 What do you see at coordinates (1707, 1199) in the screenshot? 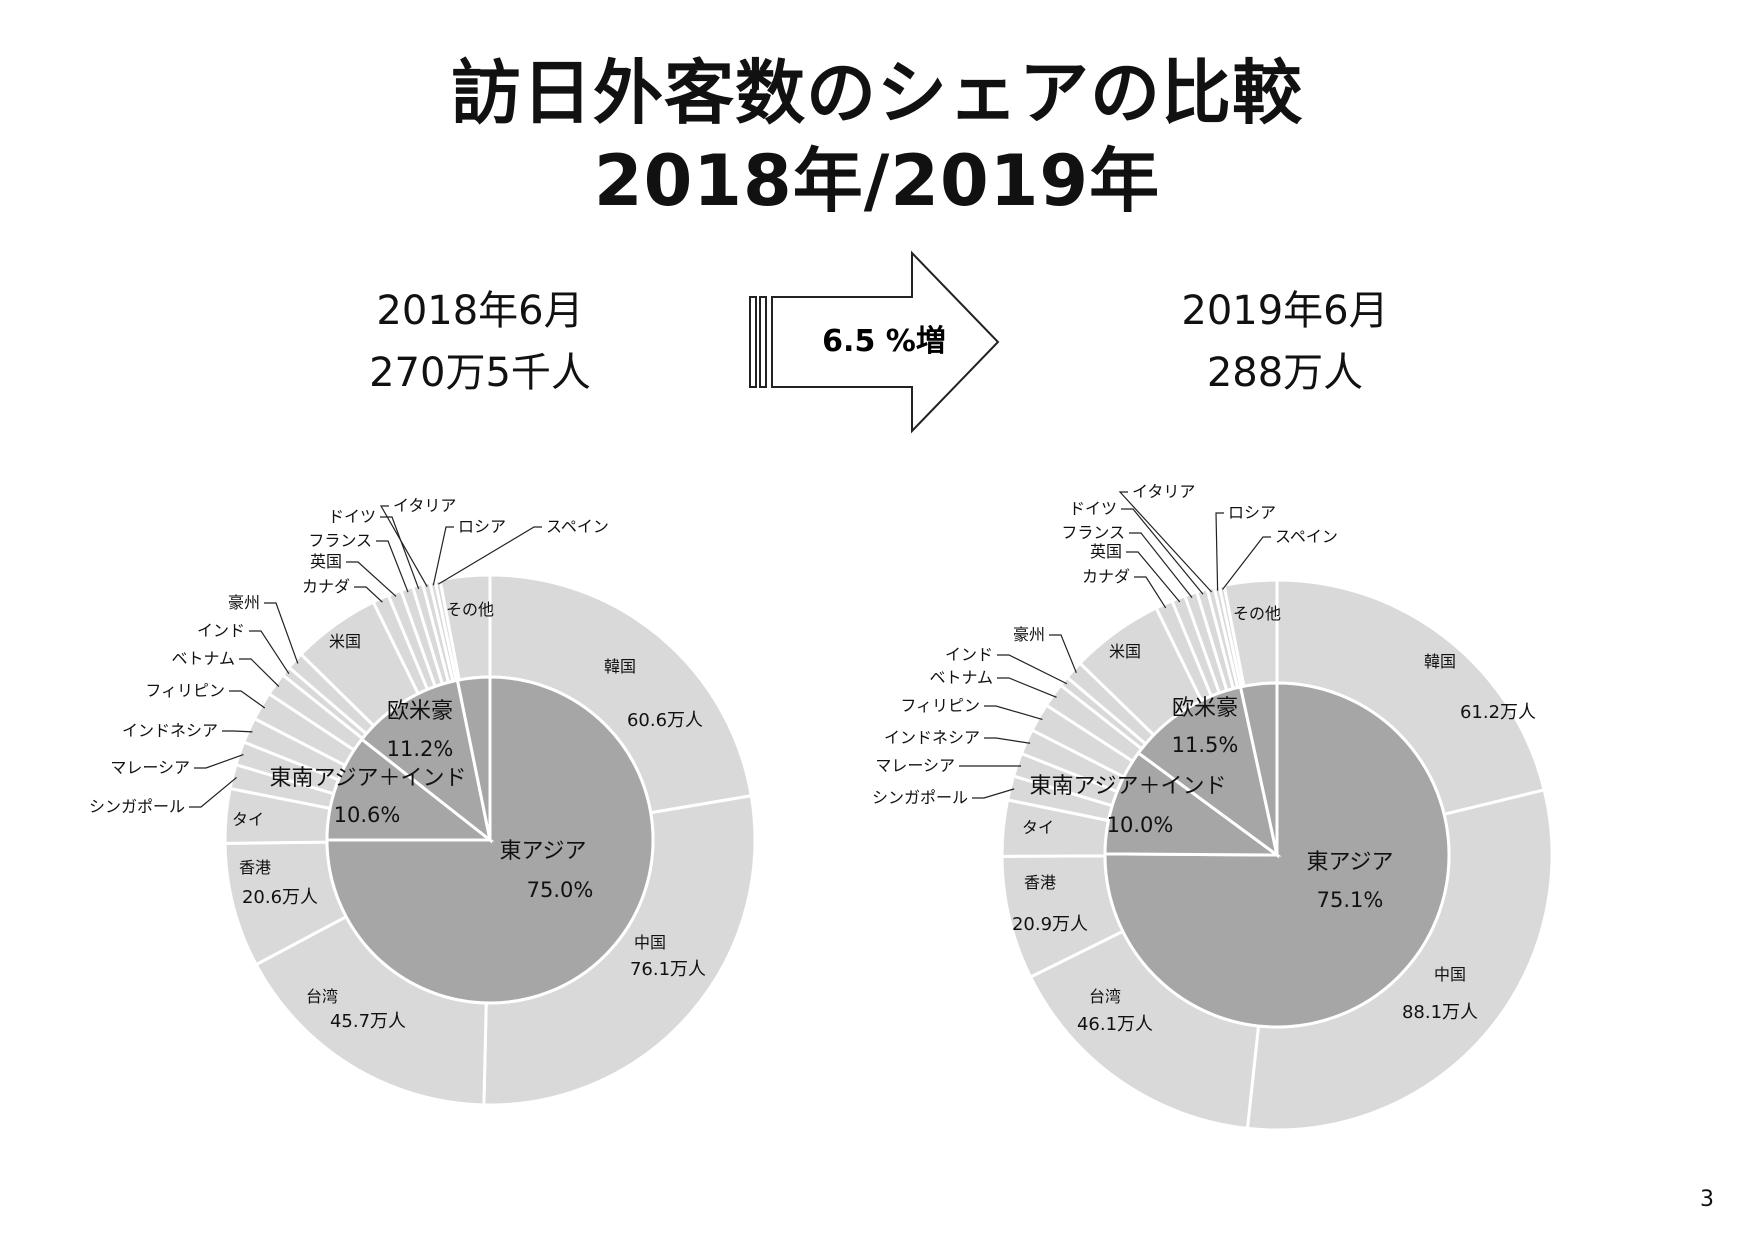
I see `page-number: 3` at bounding box center [1707, 1199].